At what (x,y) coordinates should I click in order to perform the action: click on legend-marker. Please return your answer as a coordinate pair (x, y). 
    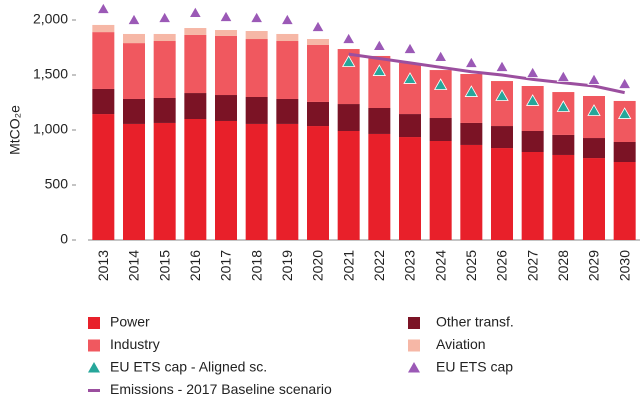
    Looking at the image, I should click on (94, 367).